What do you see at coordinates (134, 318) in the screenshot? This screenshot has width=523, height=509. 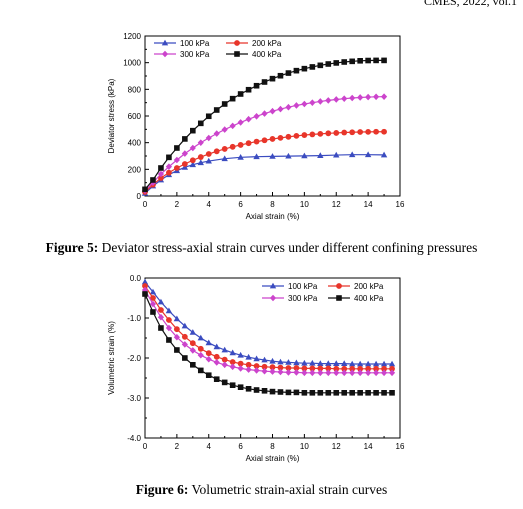 I see `y-tick-label: -1.0` at bounding box center [134, 318].